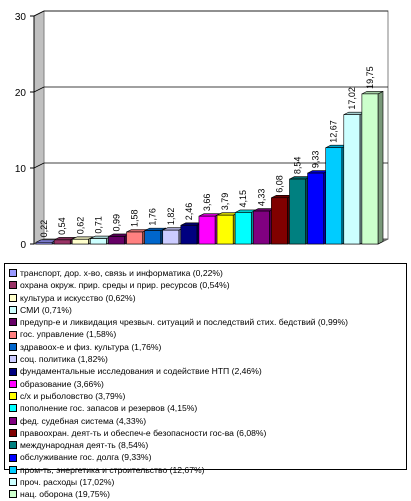 This screenshot has height=501, width=411. Describe the element at coordinates (21, 169) in the screenshot. I see `y-tick-label-10: 10` at that location.